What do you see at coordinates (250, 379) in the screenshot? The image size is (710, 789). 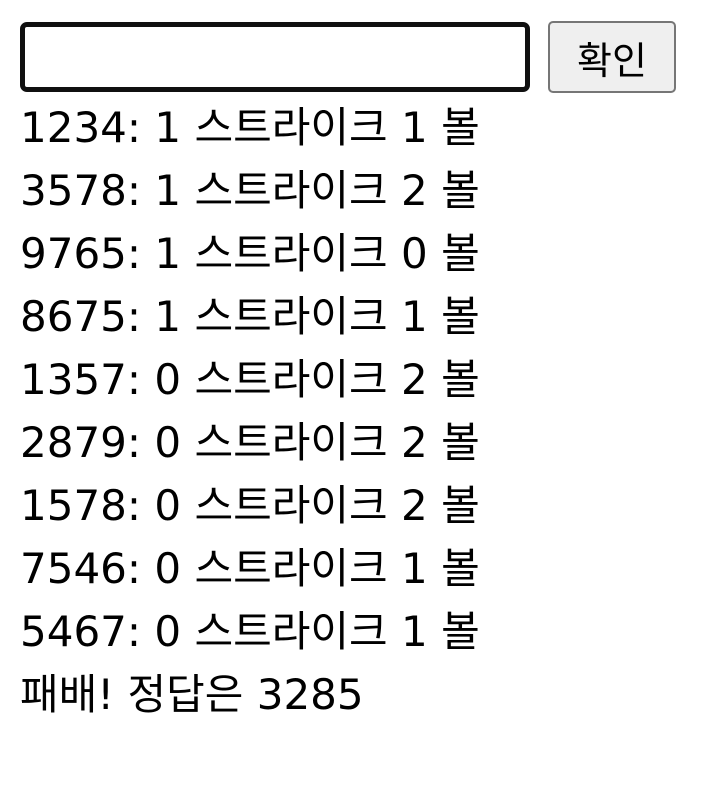 I see `log-item: 1357: 0 스트라이크 2 볼` at bounding box center [250, 379].